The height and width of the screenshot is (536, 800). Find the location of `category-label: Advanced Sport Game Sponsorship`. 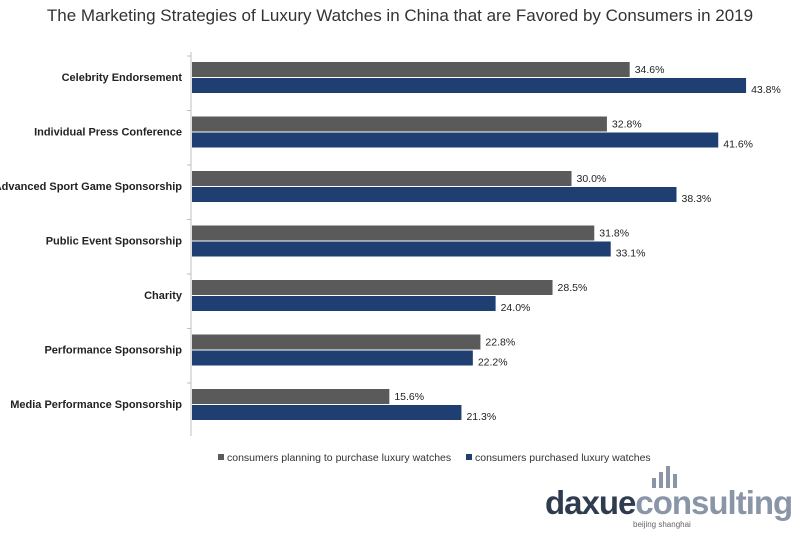

category-label: Advanced Sport Game Sponsorship is located at coordinates (91, 187).